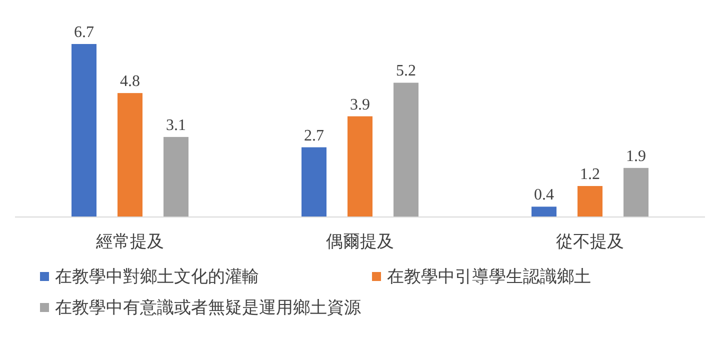 The width and height of the screenshot is (719, 345). What do you see at coordinates (636, 156) in the screenshot?
I see `data-label: 1.9` at bounding box center [636, 156].